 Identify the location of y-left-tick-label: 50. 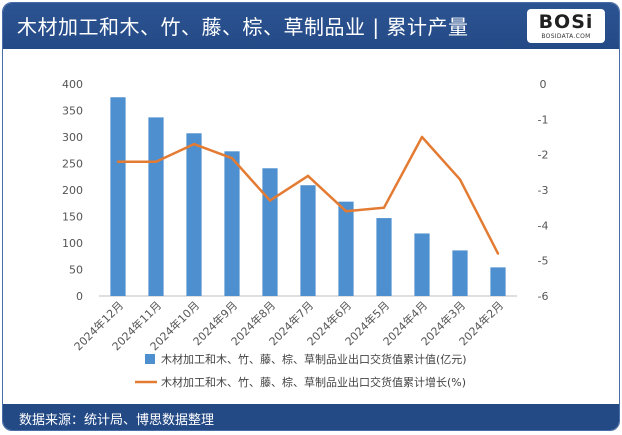
(76, 270).